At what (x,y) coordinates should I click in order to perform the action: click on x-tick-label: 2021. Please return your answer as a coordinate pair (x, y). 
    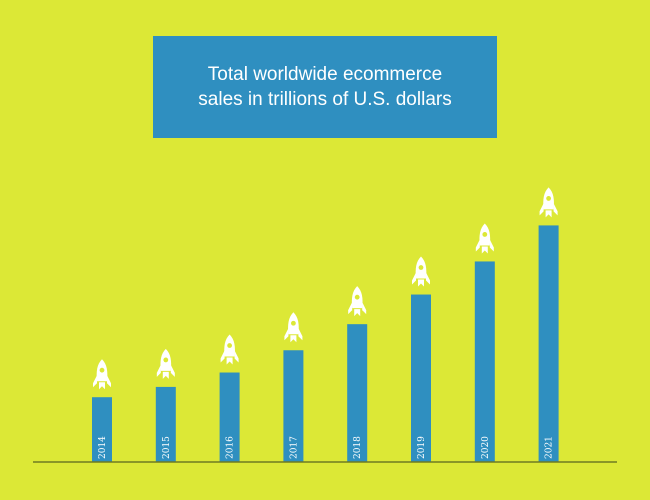
    Looking at the image, I should click on (550, 447).